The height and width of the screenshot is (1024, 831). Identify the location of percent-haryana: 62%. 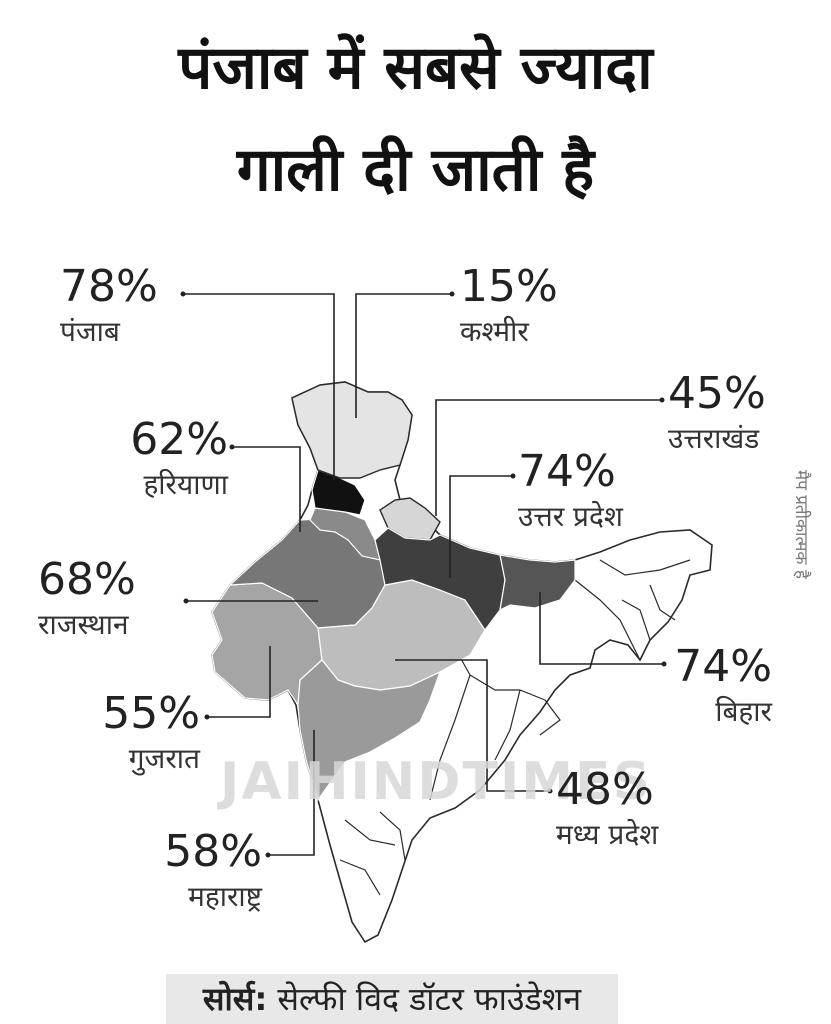
(179, 439).